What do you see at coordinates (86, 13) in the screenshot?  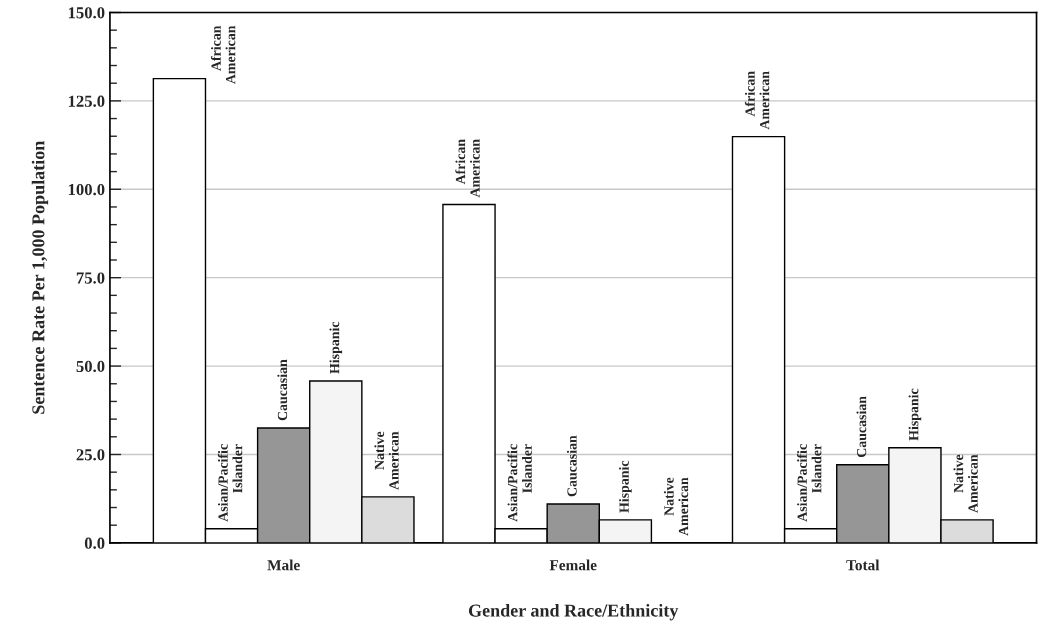 I see `y-tick-label: 150.0` at bounding box center [86, 13].